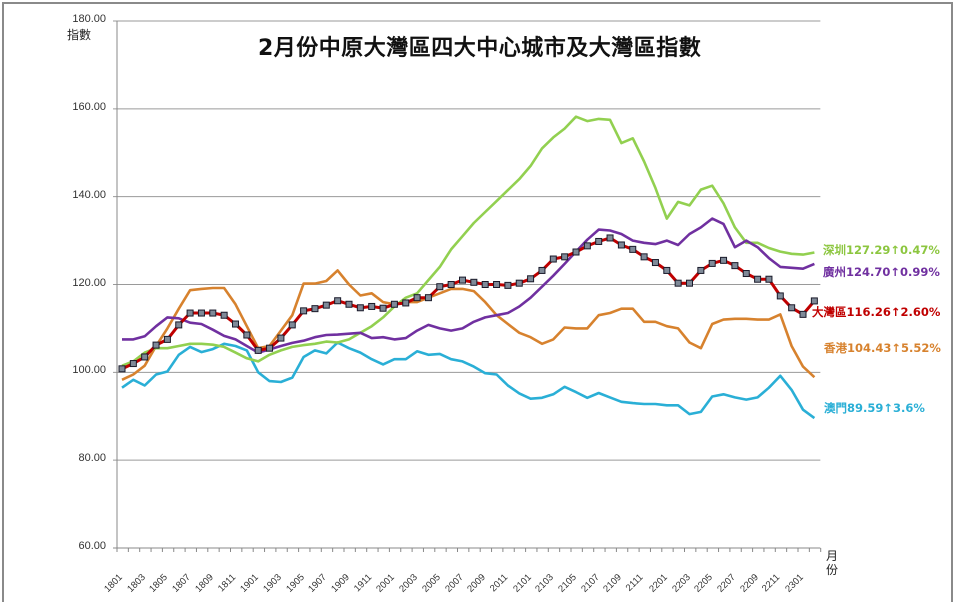 The width and height of the screenshot is (958, 602). Describe the element at coordinates (835, 408) in the screenshot. I see `end-label-city: 澳門` at that location.